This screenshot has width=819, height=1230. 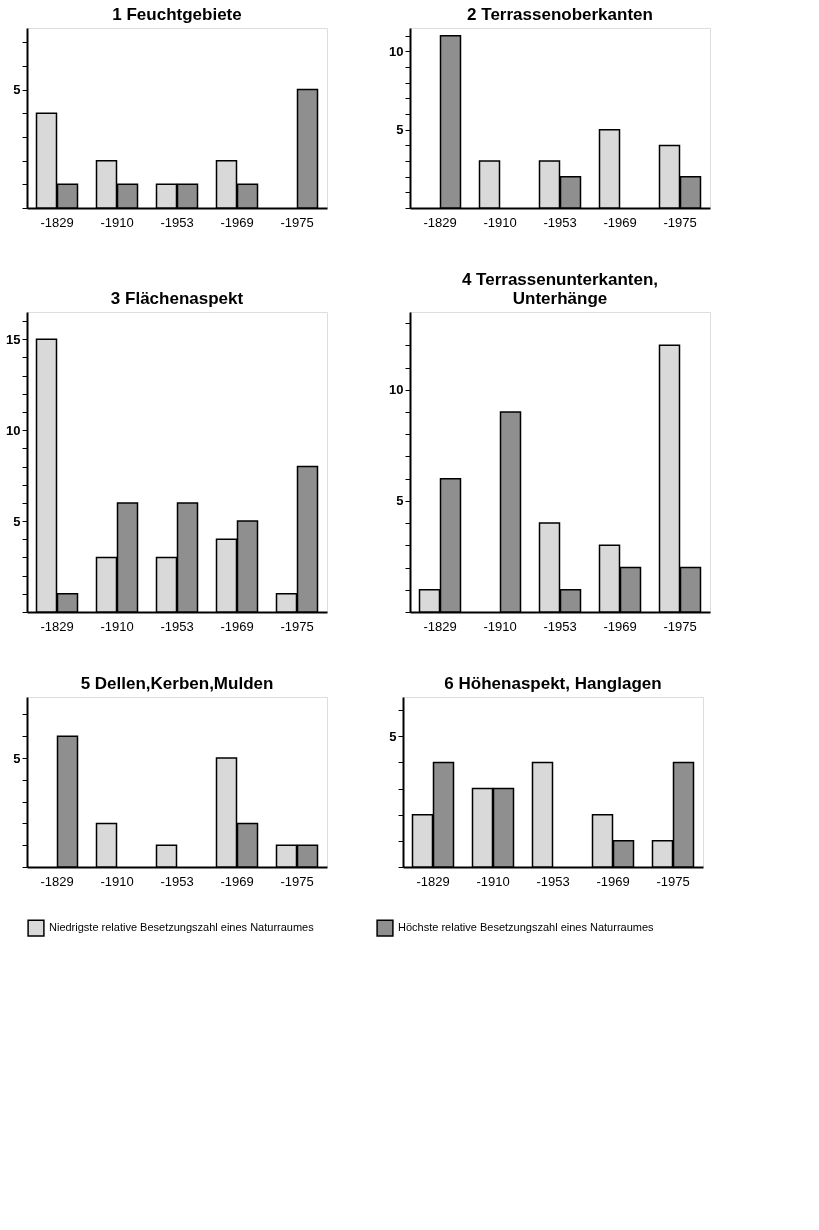 What do you see at coordinates (560, 14) in the screenshot?
I see `chart-title: 2 Terrassenoberkanten` at bounding box center [560, 14].